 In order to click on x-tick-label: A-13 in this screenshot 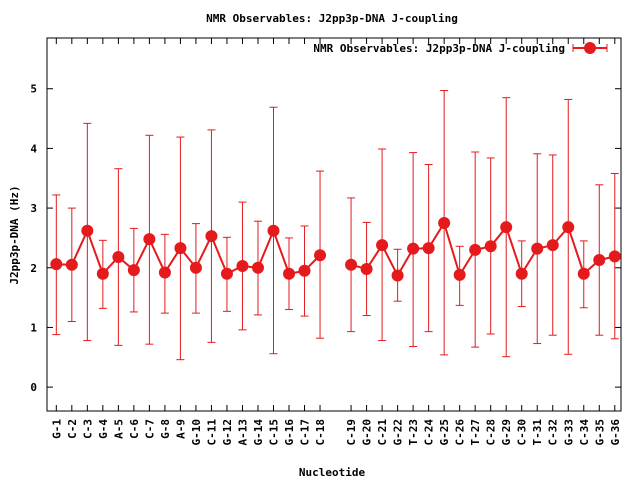, I will do `click(242, 432)`.